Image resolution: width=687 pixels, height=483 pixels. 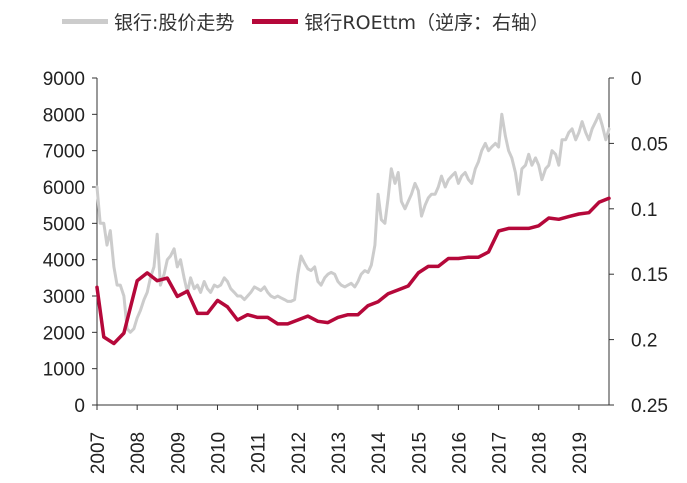 I want to click on x-tick-label: 2016, so click(x=459, y=453).